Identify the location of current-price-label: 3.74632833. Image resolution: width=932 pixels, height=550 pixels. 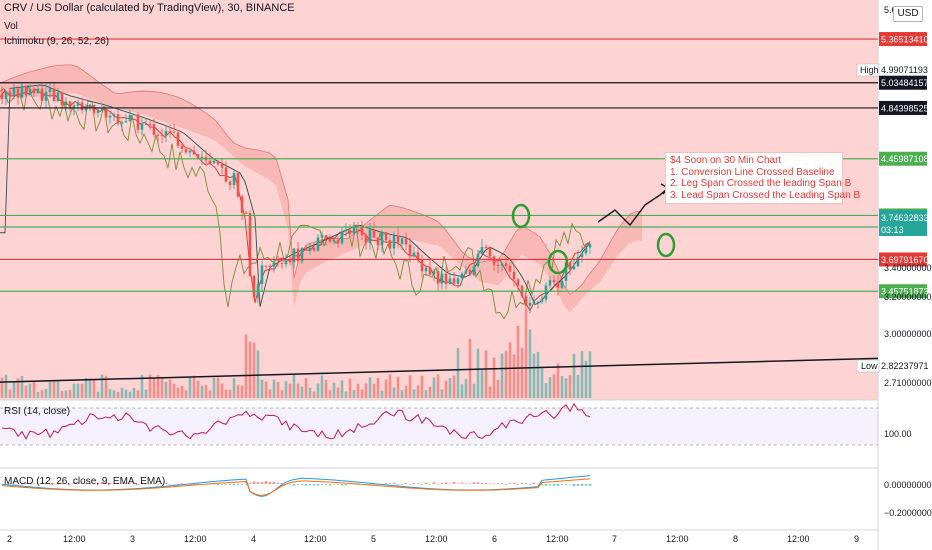
(905, 218).